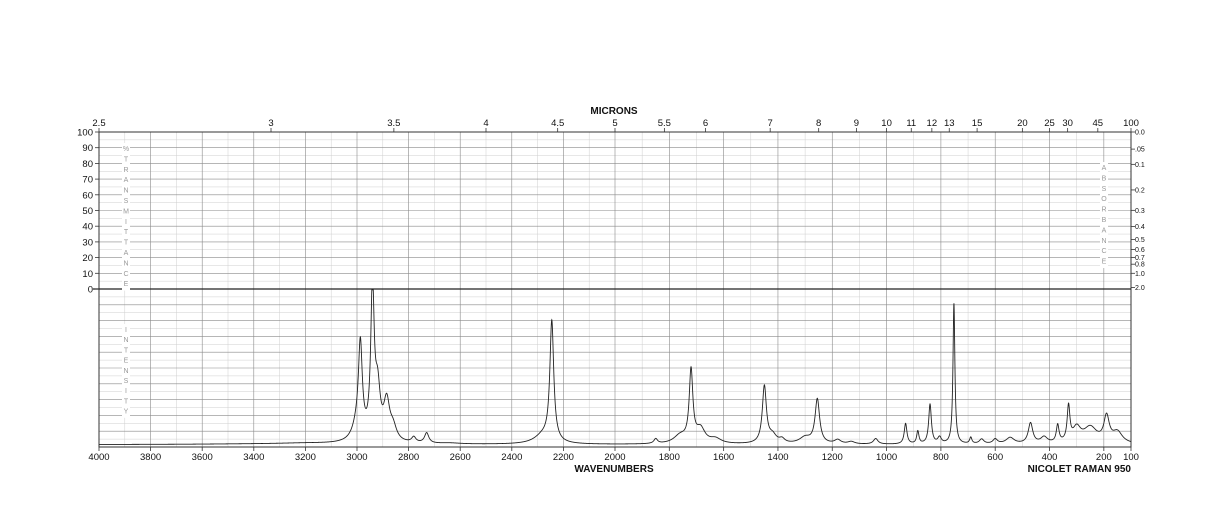 This screenshot has height=528, width=1224. I want to click on microns-axis: 2.5 3 3.5 4 4.5 5 5.5 6 7 8 9 10 11 12 13 15 20 25 30 45 100, so click(615, 125).